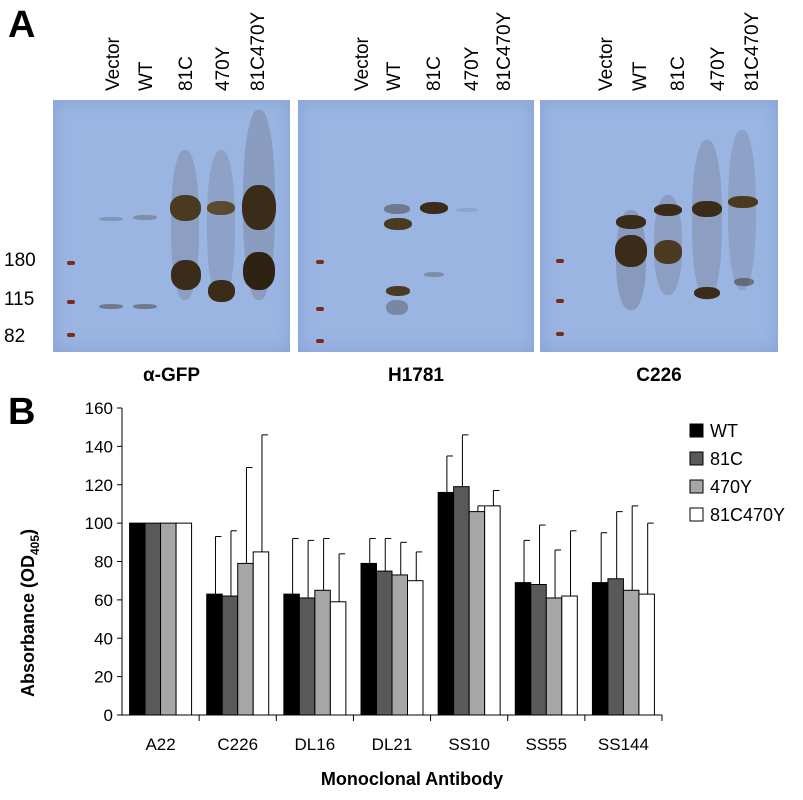 The height and width of the screenshot is (800, 803). What do you see at coordinates (19, 299) in the screenshot?
I see `marker-label-115: 115` at bounding box center [19, 299].